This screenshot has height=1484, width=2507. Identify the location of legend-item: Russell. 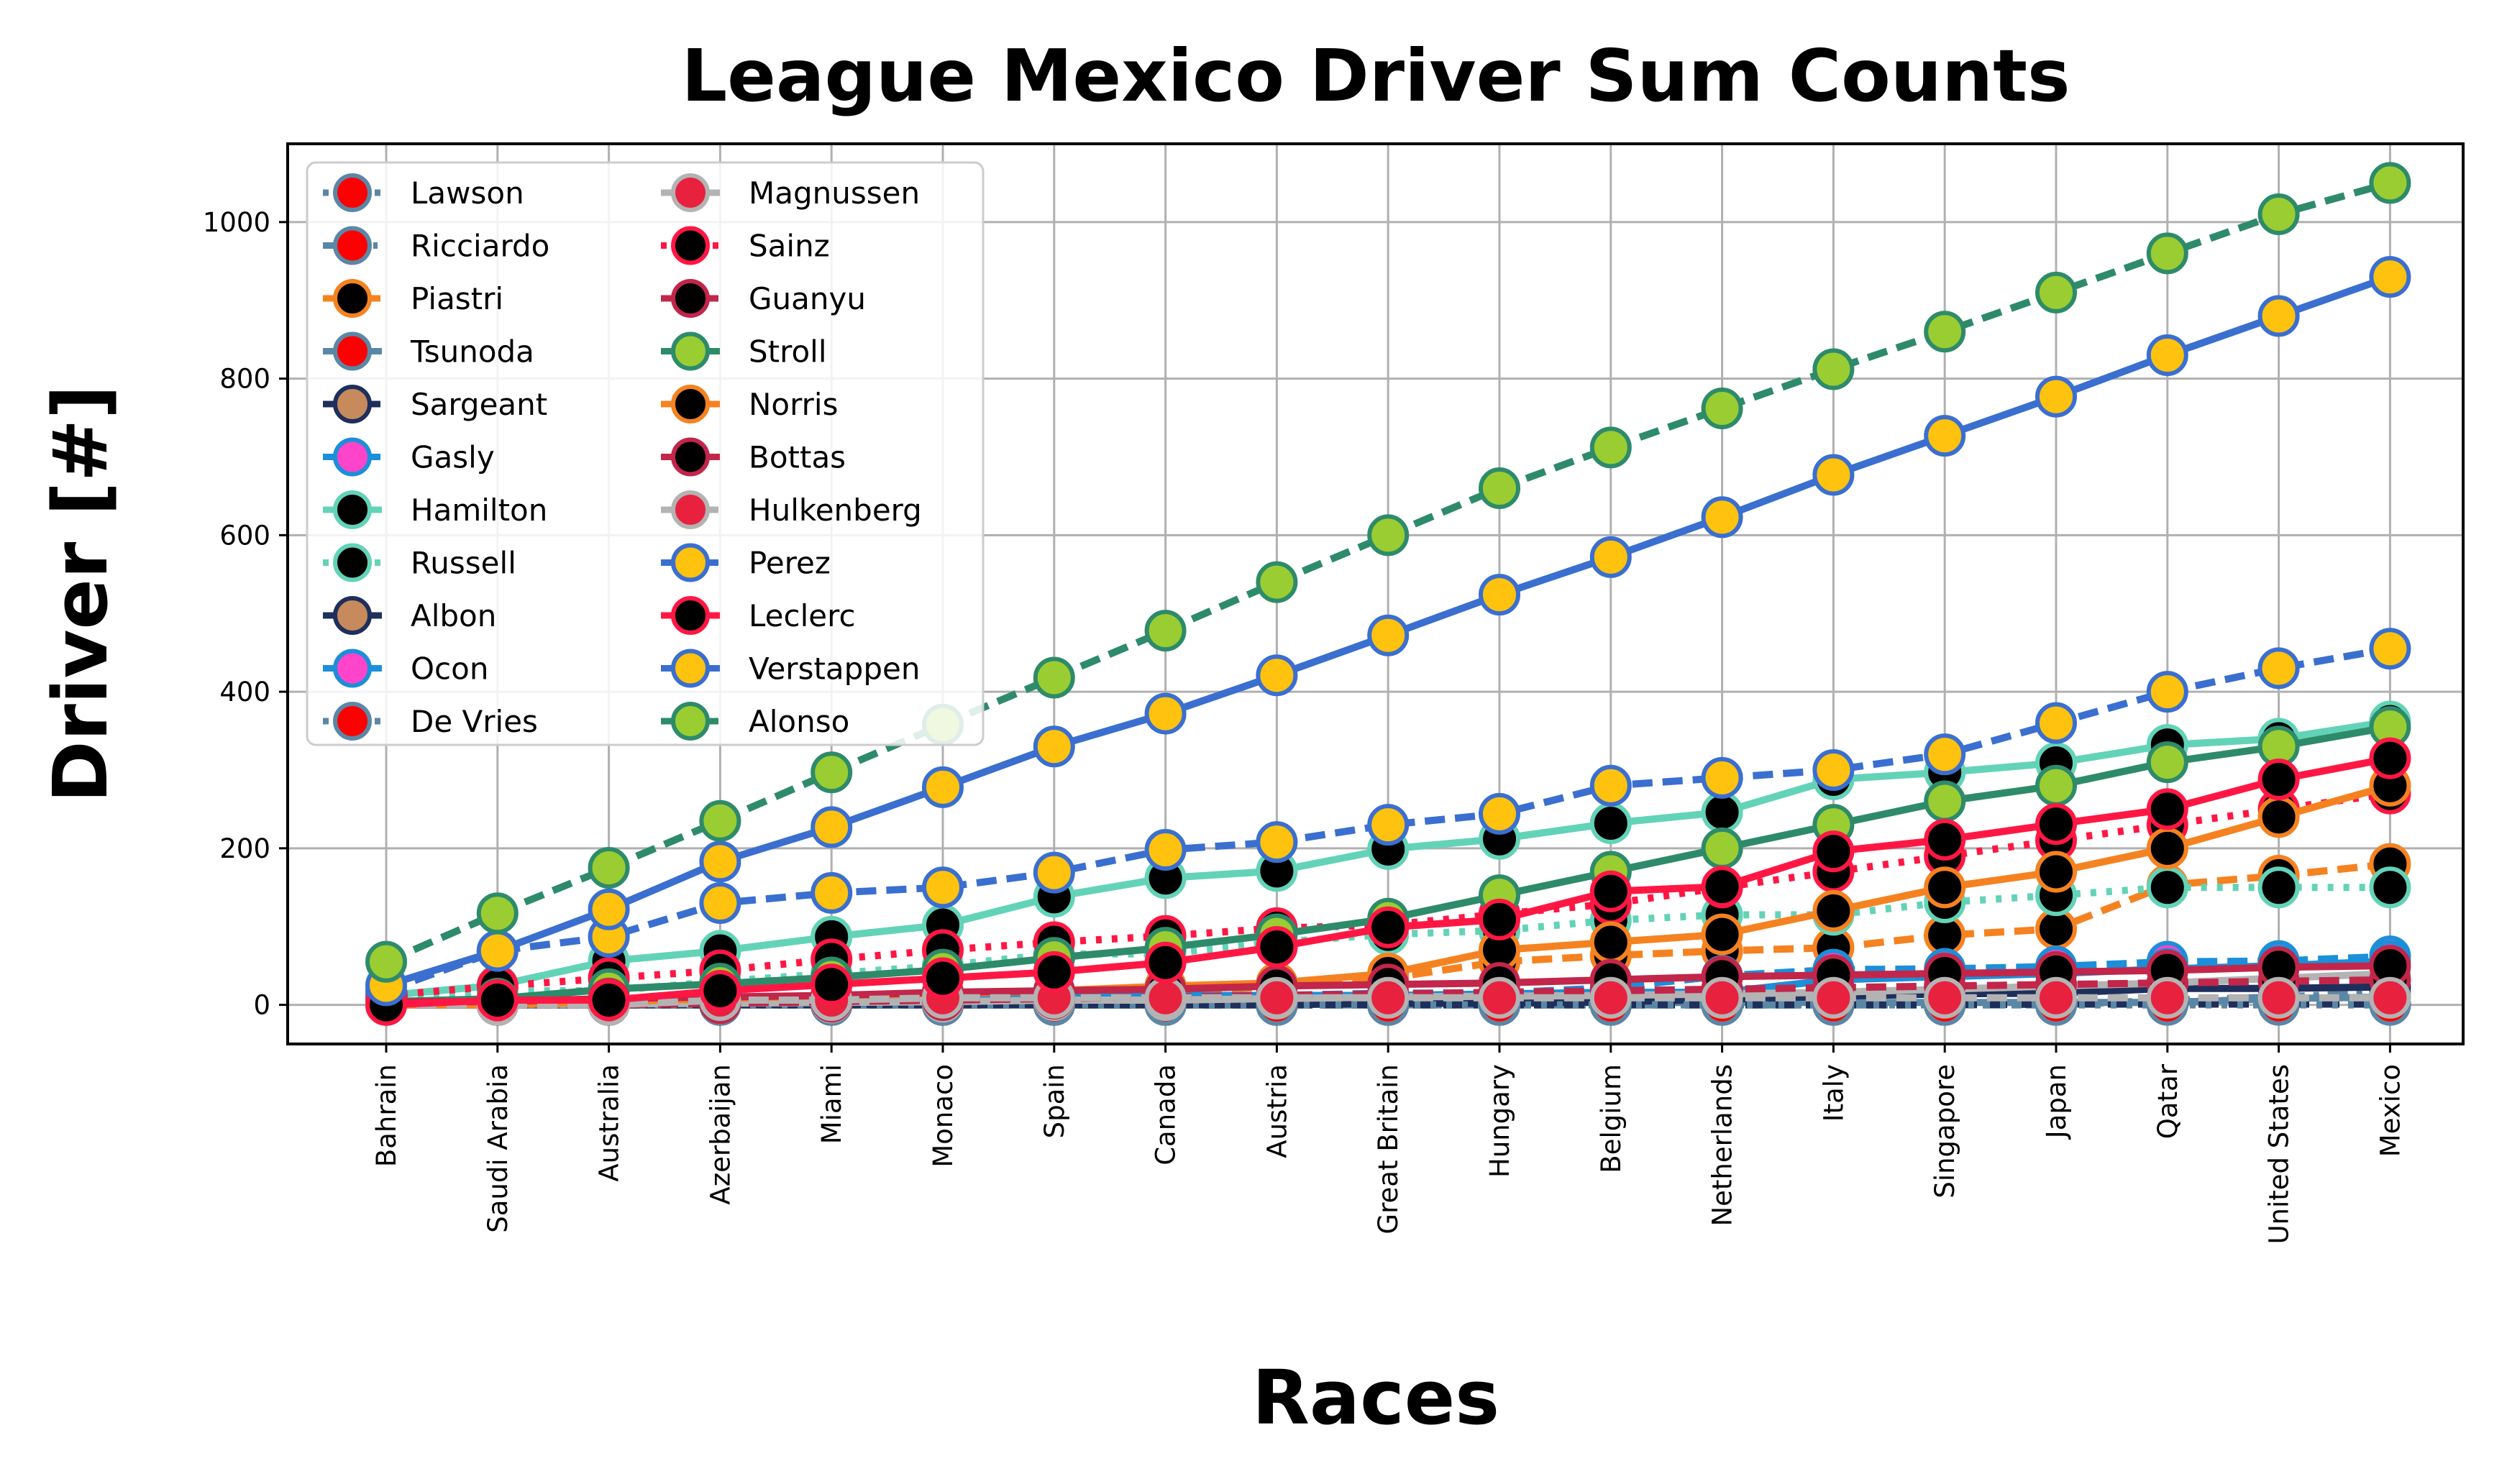
(419, 562).